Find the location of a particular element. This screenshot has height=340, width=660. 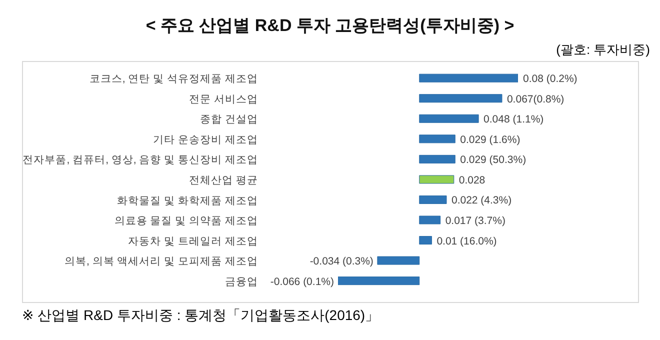

y-tick-label: 화학물질 및 화학제품 제조업 is located at coordinates (187, 200).